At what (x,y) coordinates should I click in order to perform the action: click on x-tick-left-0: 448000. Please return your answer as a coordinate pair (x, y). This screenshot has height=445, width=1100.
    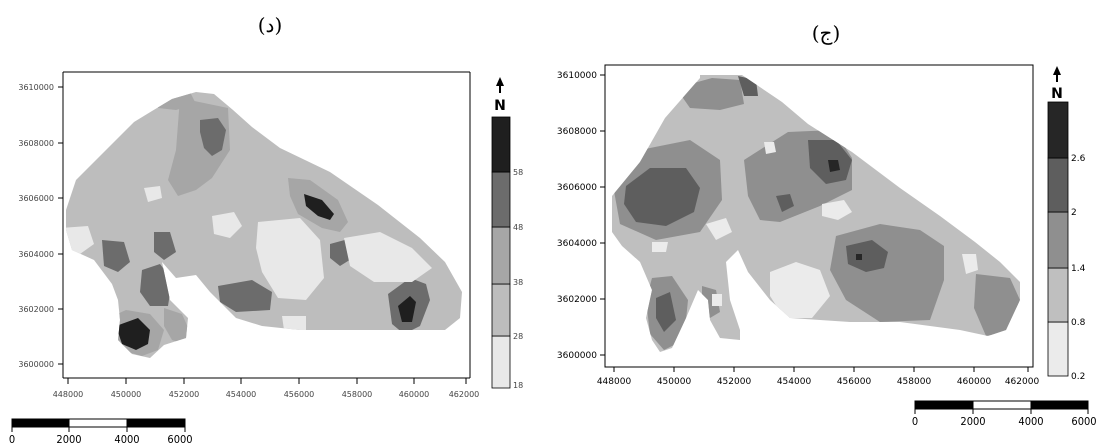
    Looking at the image, I should click on (68, 394).